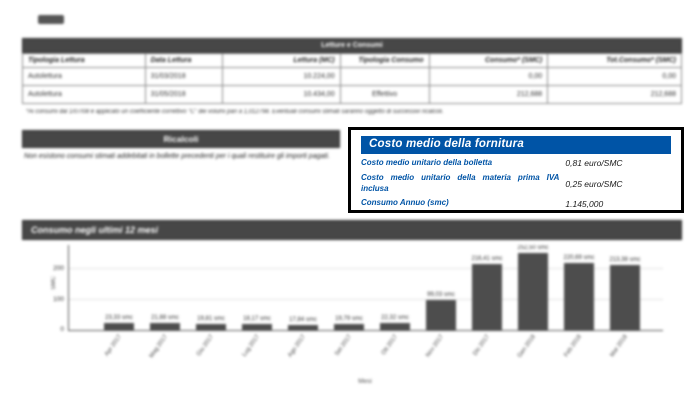 The width and height of the screenshot is (690, 400). I want to click on costo-medio-title: Costo medio della fornitura, so click(516, 145).